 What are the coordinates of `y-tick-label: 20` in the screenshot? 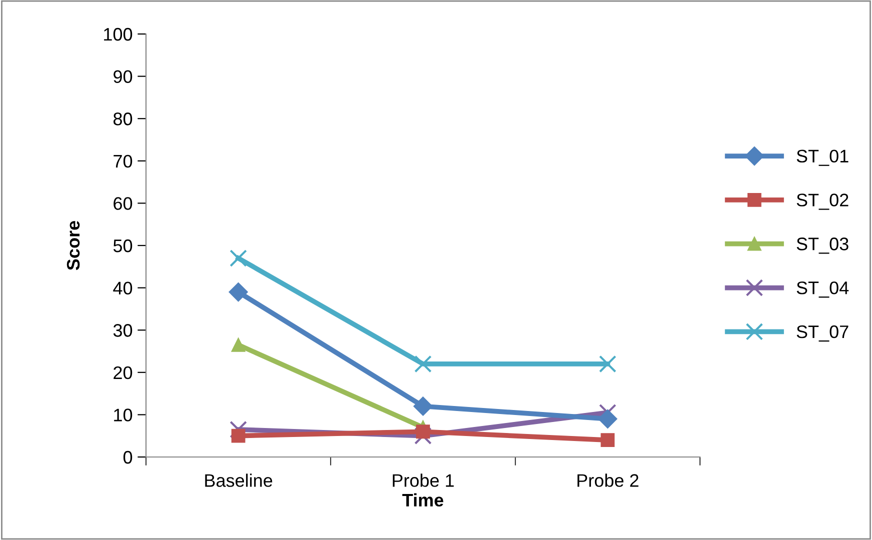 It's located at (123, 373).